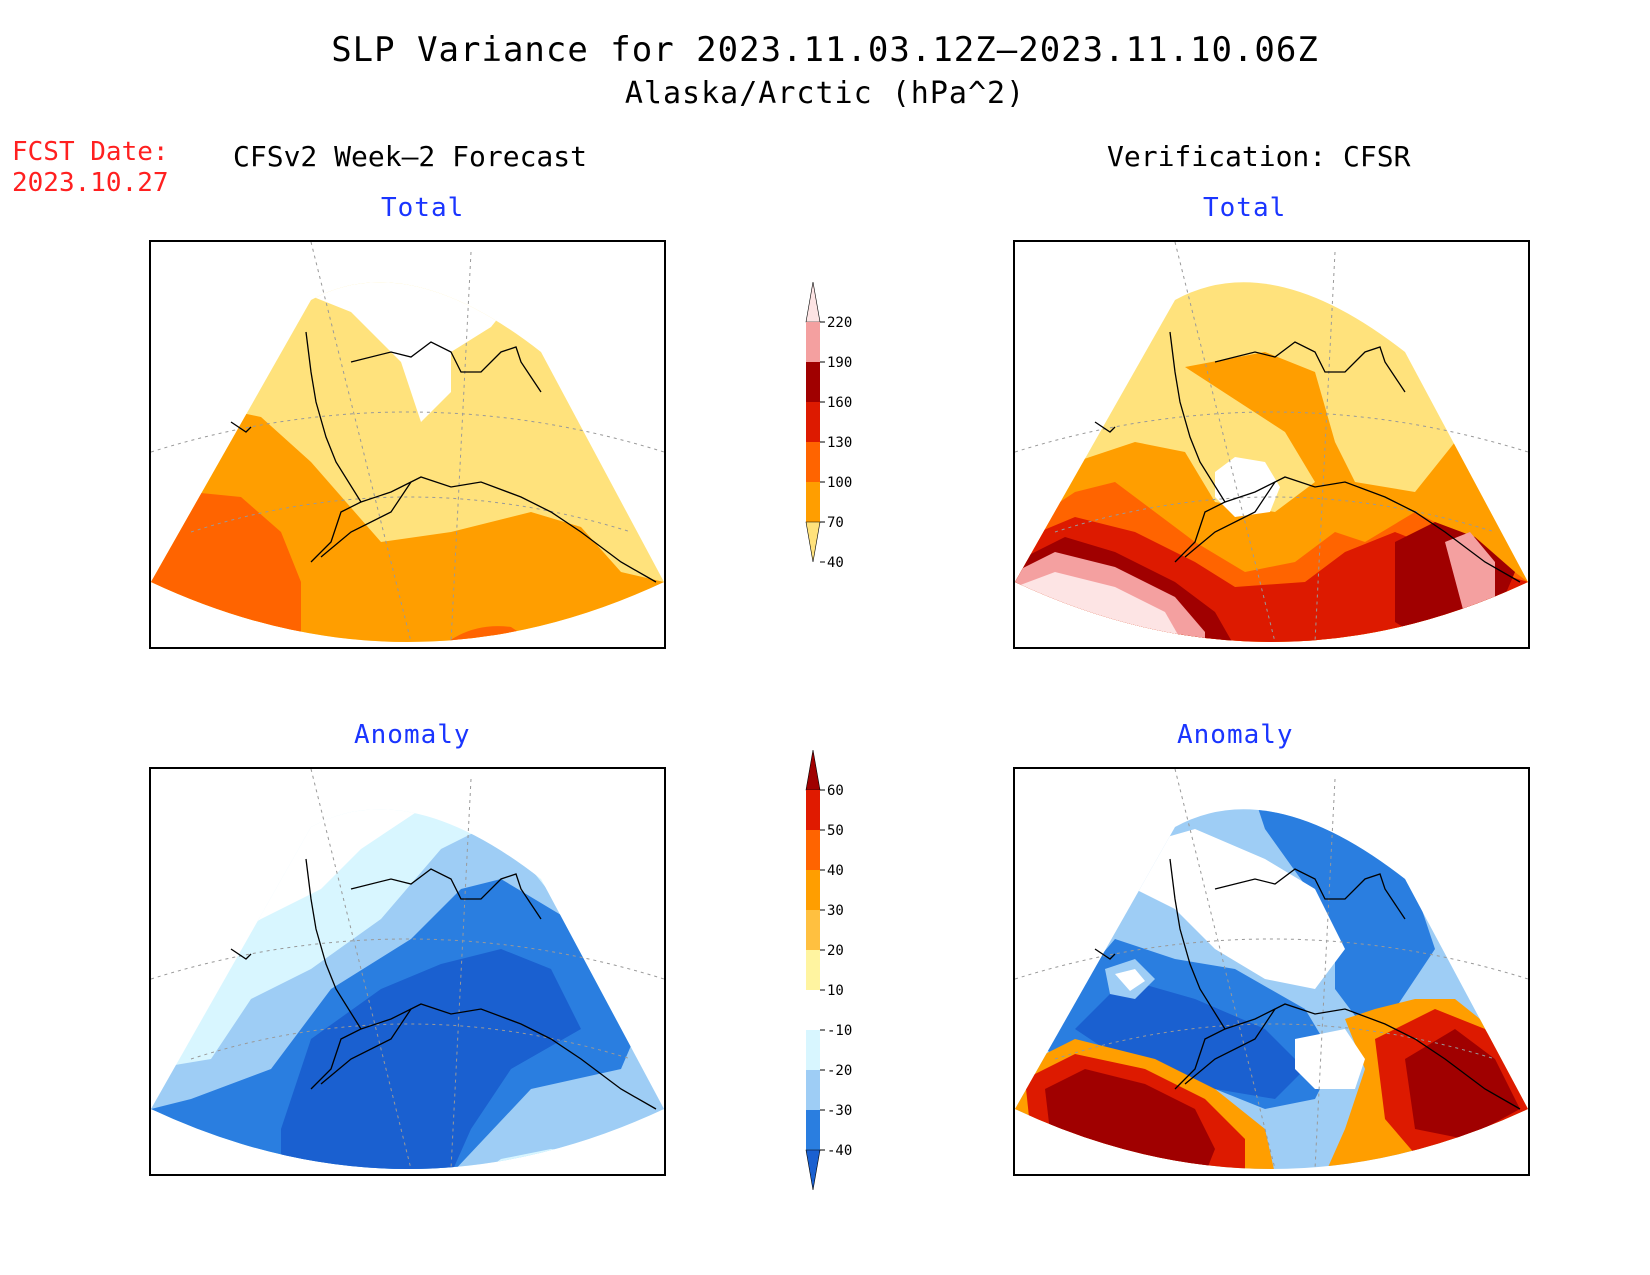 The image size is (1650, 1275). I want to click on colorbar-anomaly-label: -30, so click(839, 1111).